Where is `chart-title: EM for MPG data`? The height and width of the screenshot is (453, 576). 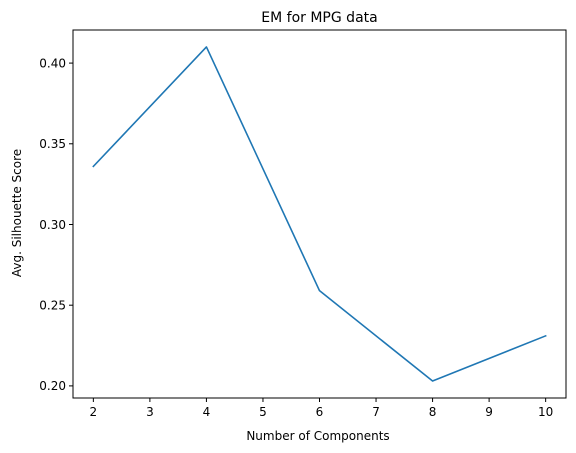 chart-title: EM for MPG data is located at coordinates (319, 18).